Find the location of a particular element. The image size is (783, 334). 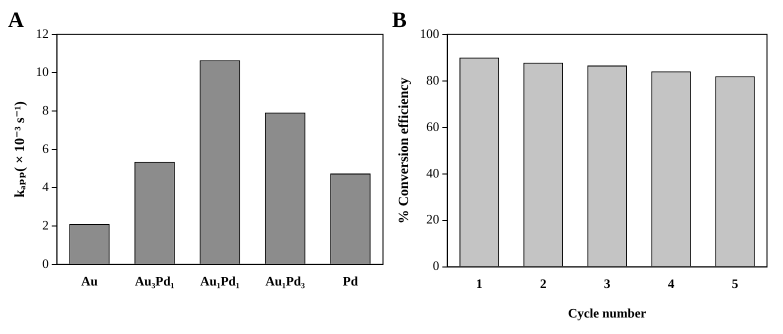

x-tick-label: 1 is located at coordinates (479, 283).